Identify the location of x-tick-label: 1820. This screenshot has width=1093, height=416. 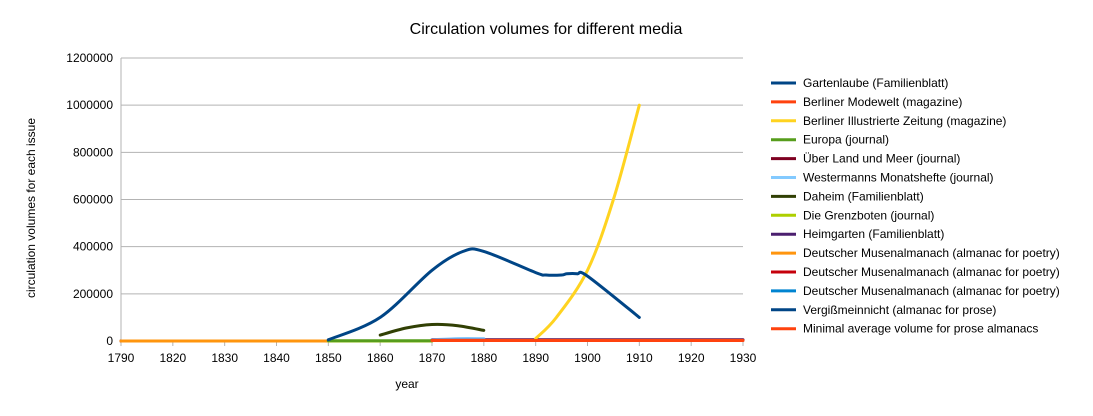
(172, 358).